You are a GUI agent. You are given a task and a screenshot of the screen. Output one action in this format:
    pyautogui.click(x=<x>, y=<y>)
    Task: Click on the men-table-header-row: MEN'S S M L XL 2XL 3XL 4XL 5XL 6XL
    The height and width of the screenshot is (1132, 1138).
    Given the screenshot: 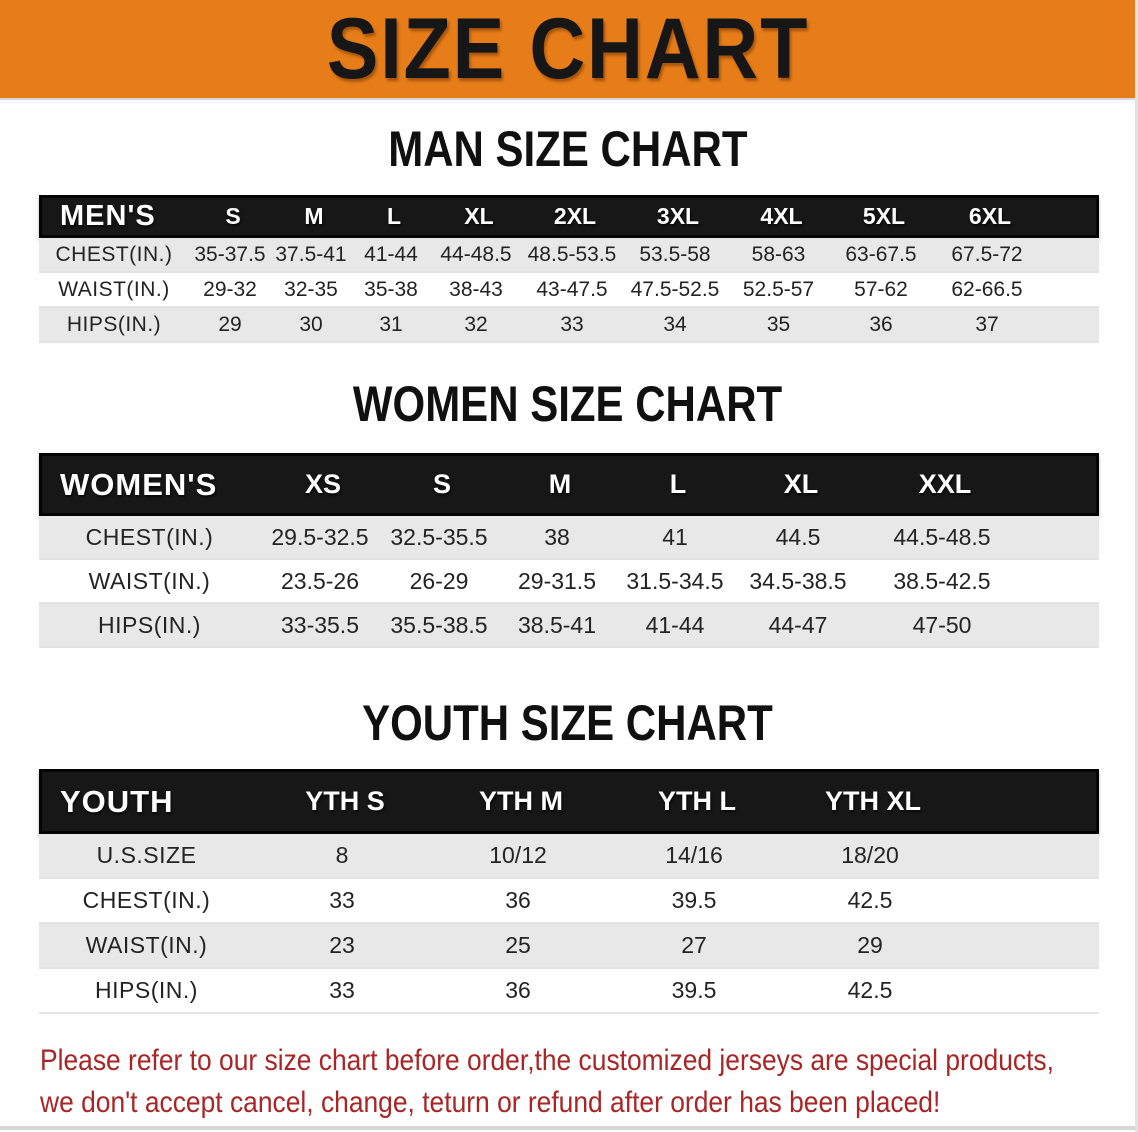 What is the action you would take?
    pyautogui.click(x=569, y=216)
    